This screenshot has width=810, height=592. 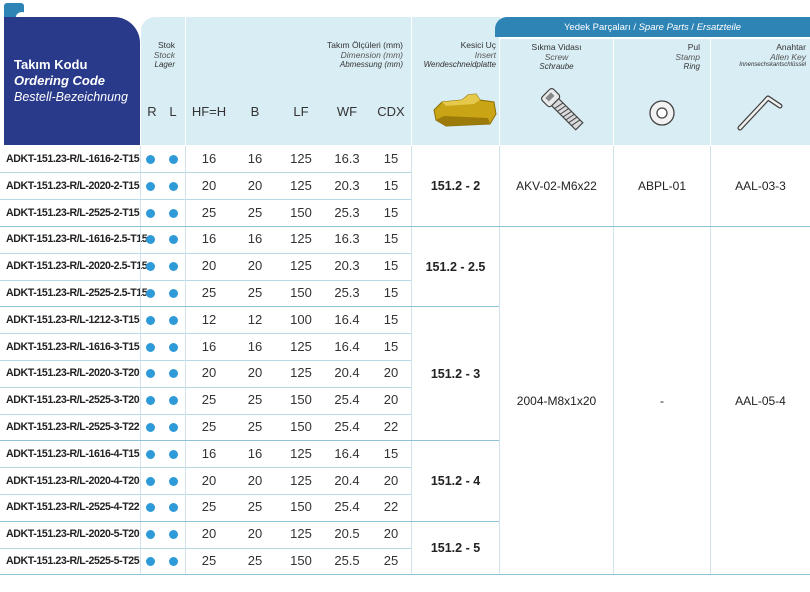 What do you see at coordinates (77, 266) in the screenshot?
I see `ordering-code-cell: ADKT-151.23-R/L-2020-2.5-T15` at bounding box center [77, 266].